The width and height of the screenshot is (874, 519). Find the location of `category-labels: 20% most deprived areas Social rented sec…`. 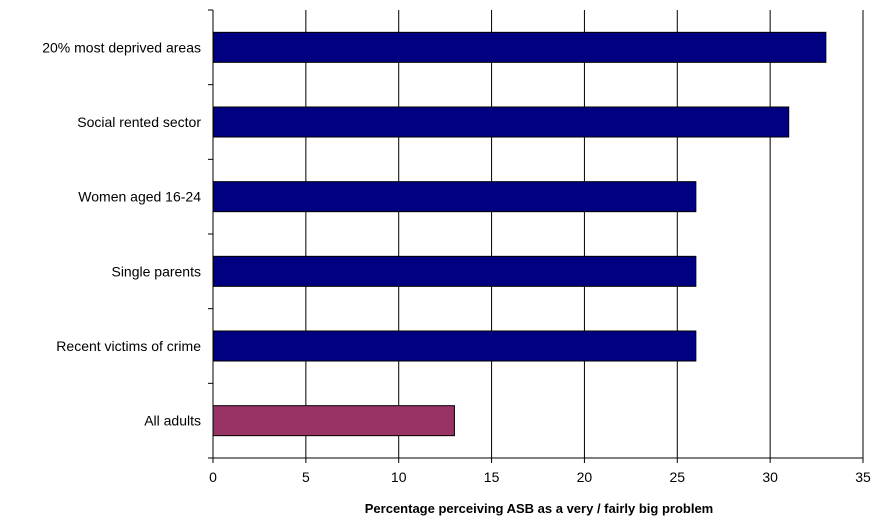

category-labels: 20% most deprived areas Social rented sec… is located at coordinates (121, 233).